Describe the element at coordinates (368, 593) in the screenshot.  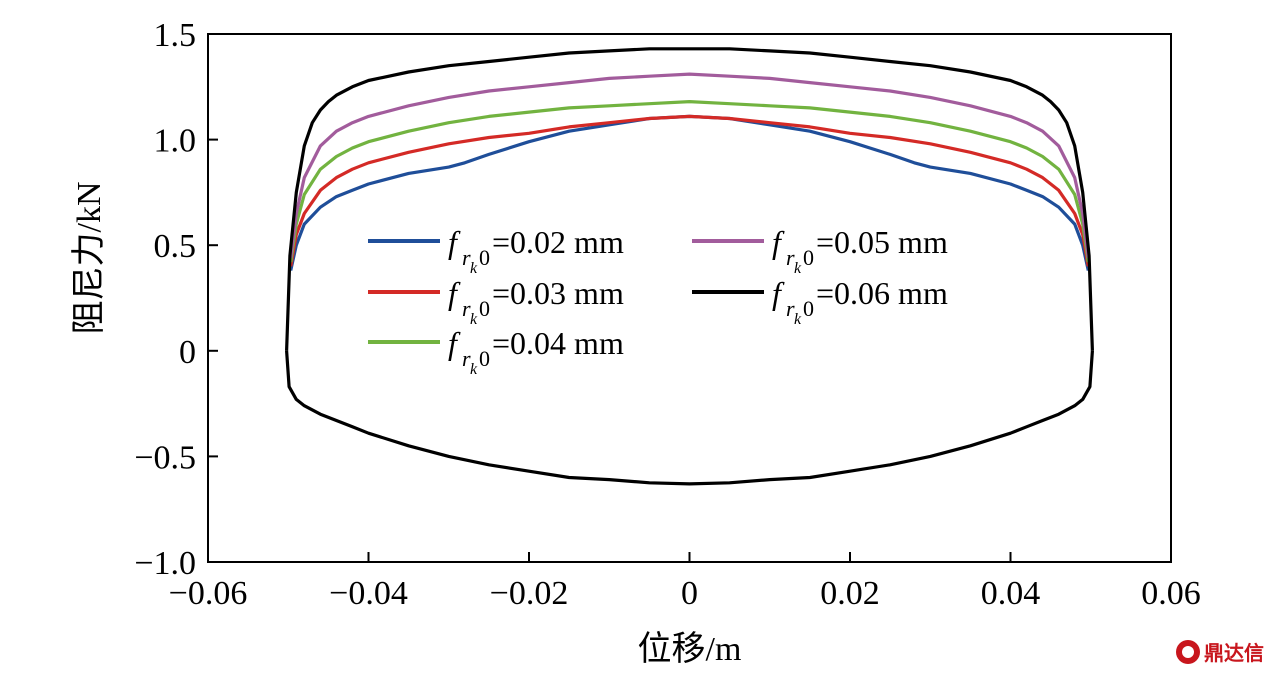
I see `x-tick-label: −0.04` at that location.